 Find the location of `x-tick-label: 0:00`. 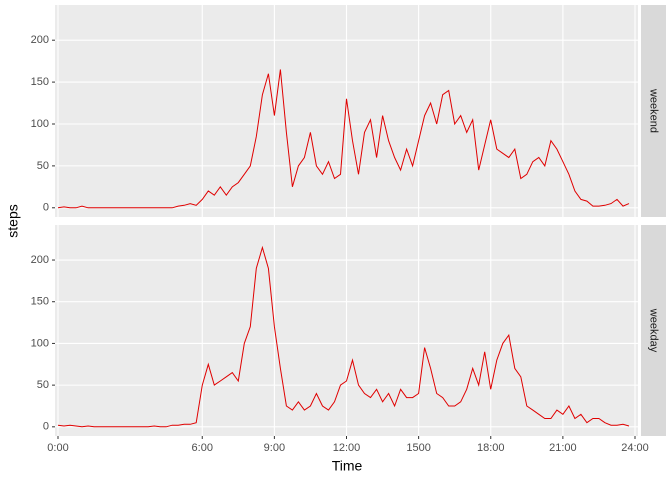

x-tick-label: 0:00 is located at coordinates (57, 448).